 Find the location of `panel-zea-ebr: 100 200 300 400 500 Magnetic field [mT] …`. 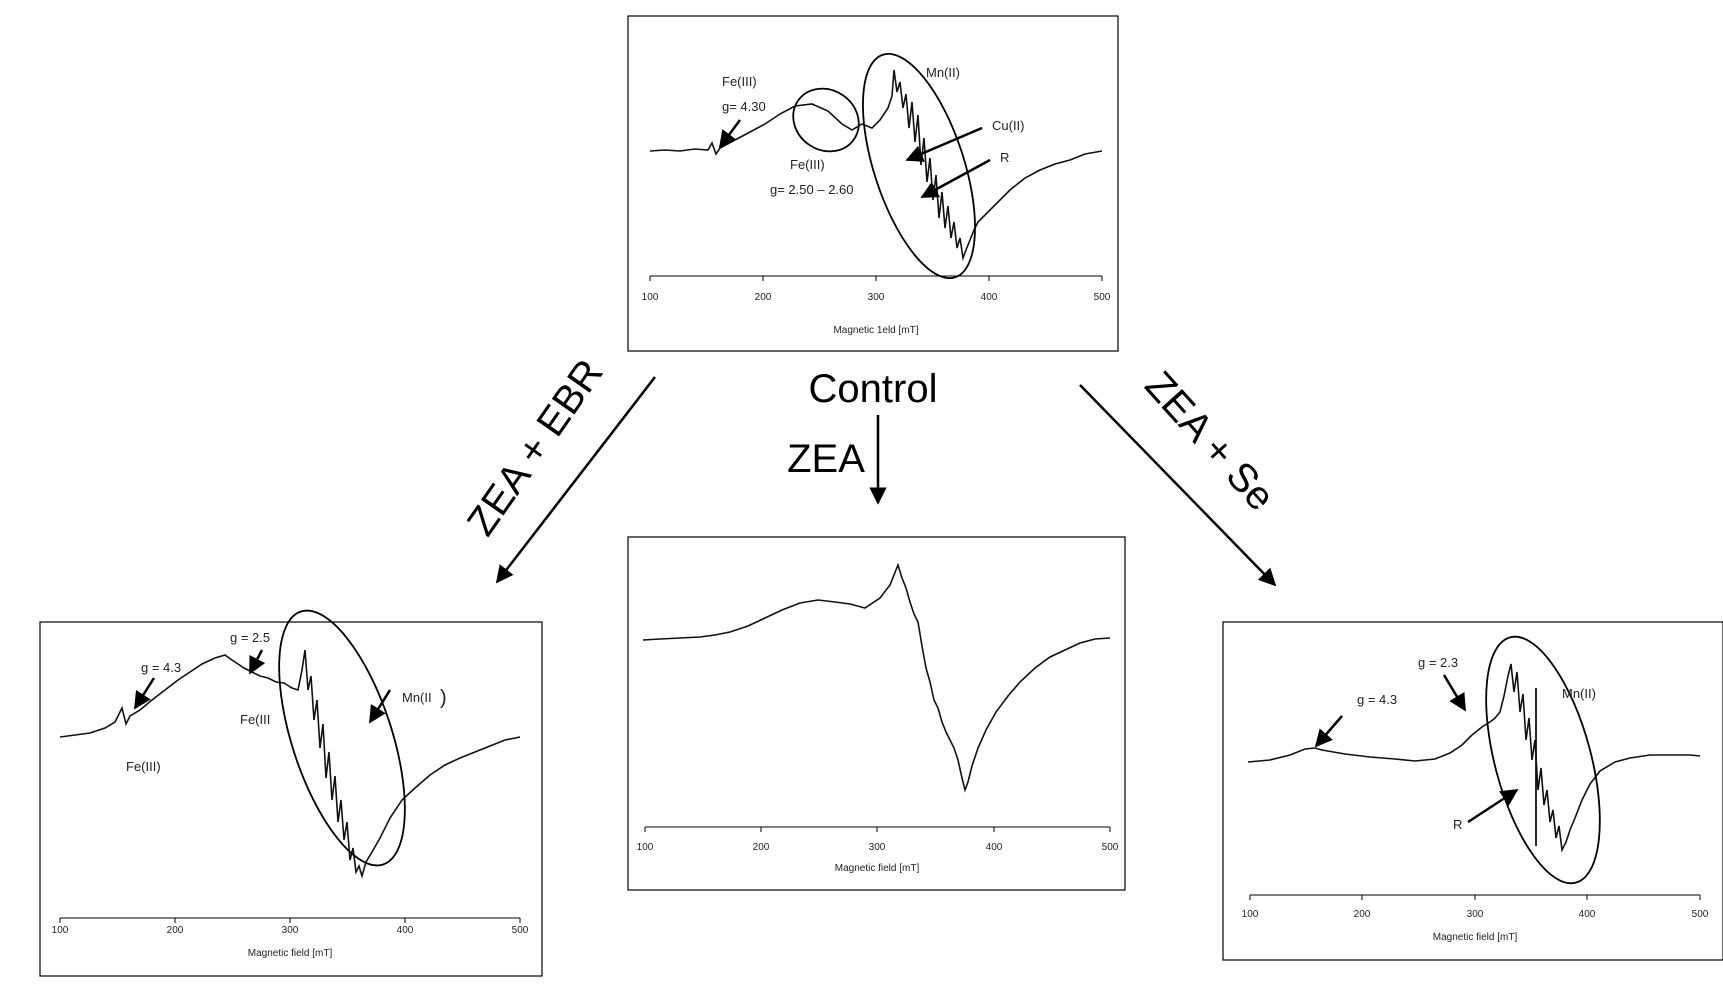

panel-zea-ebr: 100 200 300 400 500 Magnetic field [mT] … is located at coordinates (291, 793).